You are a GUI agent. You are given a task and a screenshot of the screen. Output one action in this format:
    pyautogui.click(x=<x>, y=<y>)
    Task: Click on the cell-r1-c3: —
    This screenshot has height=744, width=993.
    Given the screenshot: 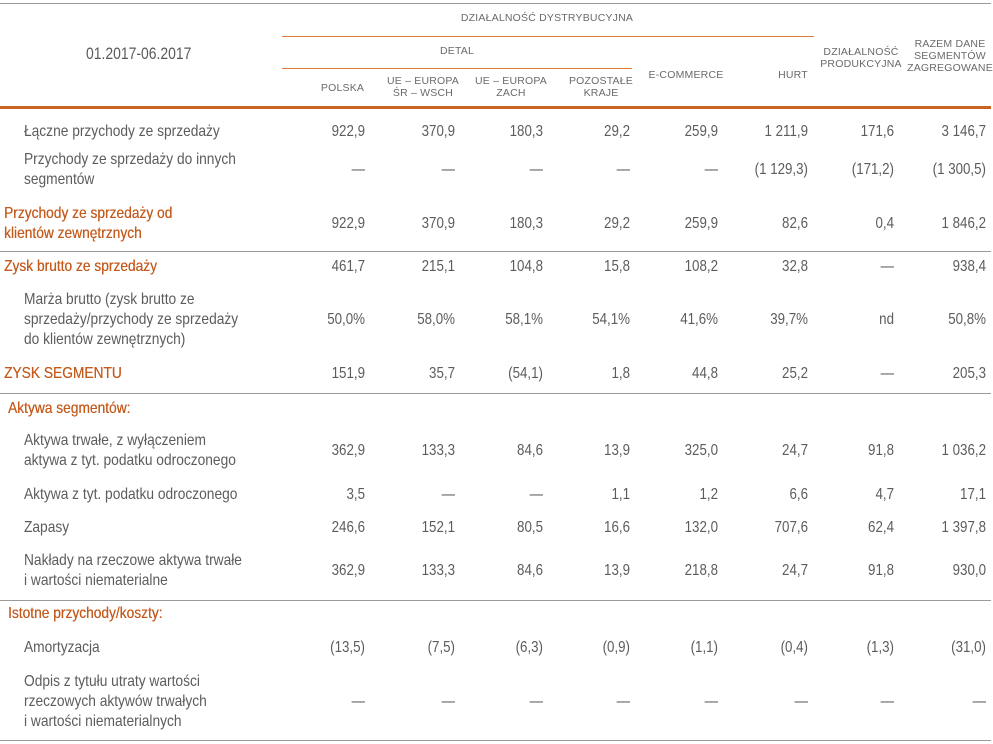 What is the action you would take?
    pyautogui.click(x=623, y=169)
    